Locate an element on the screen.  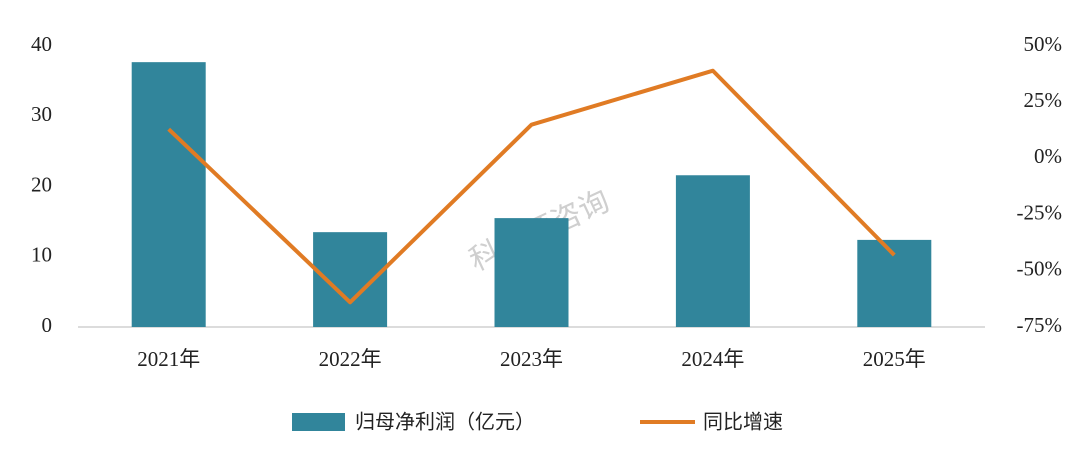
x-tick-label: 2025年 is located at coordinates (894, 359).